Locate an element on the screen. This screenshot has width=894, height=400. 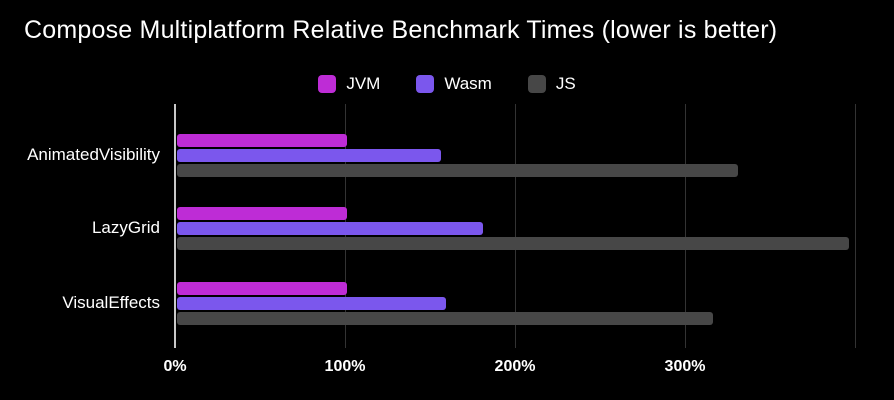
x-tick-label-100: 100% is located at coordinates (345, 366).